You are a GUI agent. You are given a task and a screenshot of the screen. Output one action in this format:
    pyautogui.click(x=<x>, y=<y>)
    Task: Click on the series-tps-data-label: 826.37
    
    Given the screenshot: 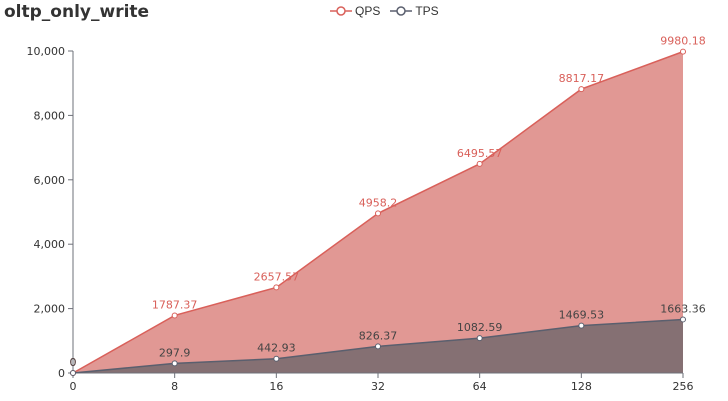 What is the action you would take?
    pyautogui.click(x=378, y=335)
    